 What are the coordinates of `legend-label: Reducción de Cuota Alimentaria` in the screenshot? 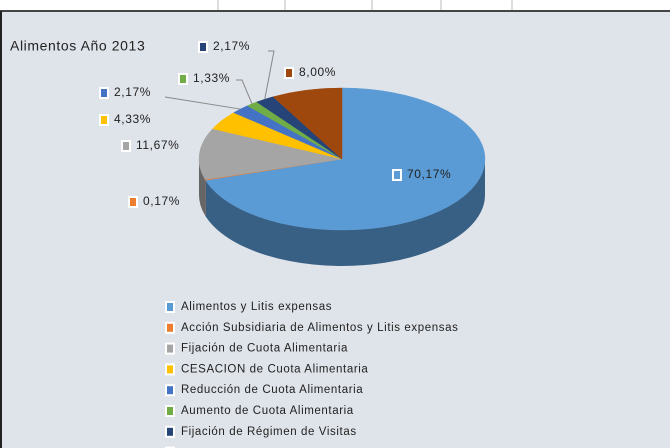 It's located at (272, 390).